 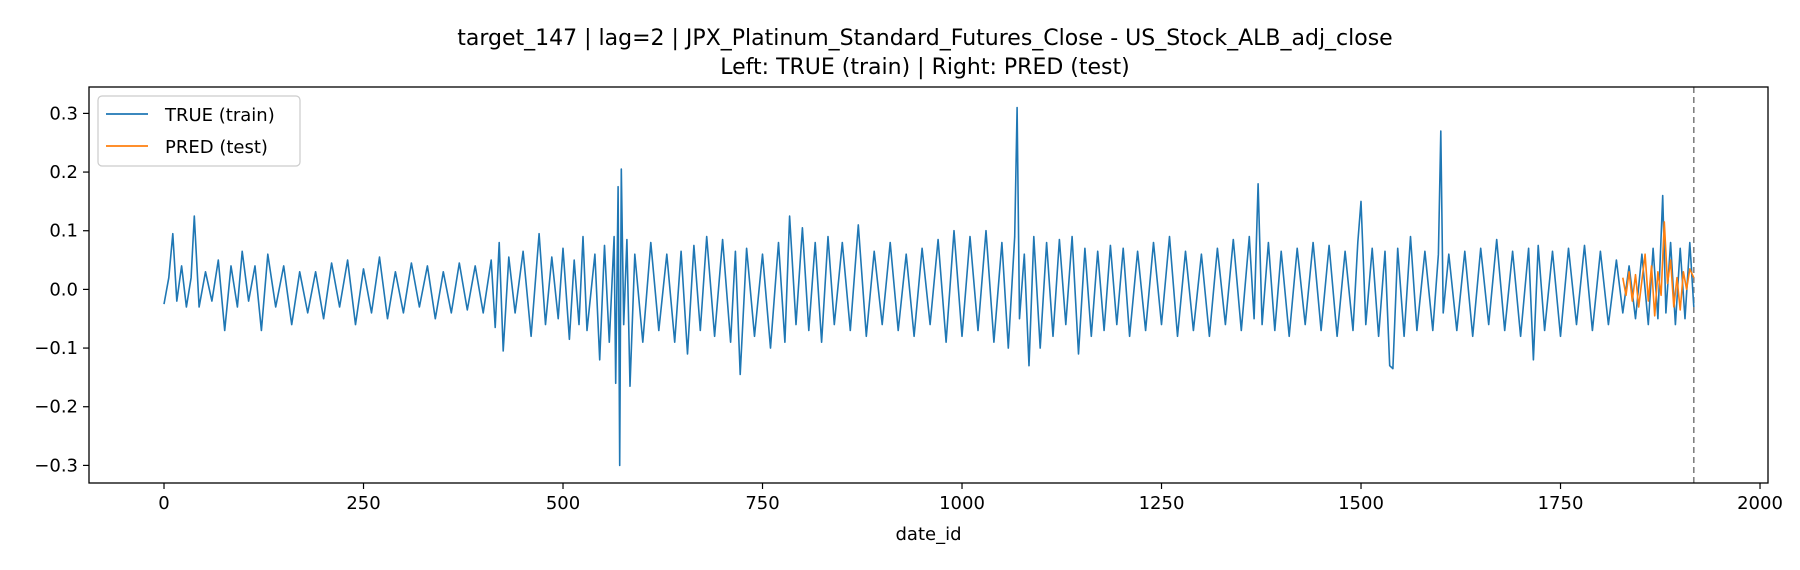 I want to click on y-tick-label: −0.1, so click(x=56, y=348).